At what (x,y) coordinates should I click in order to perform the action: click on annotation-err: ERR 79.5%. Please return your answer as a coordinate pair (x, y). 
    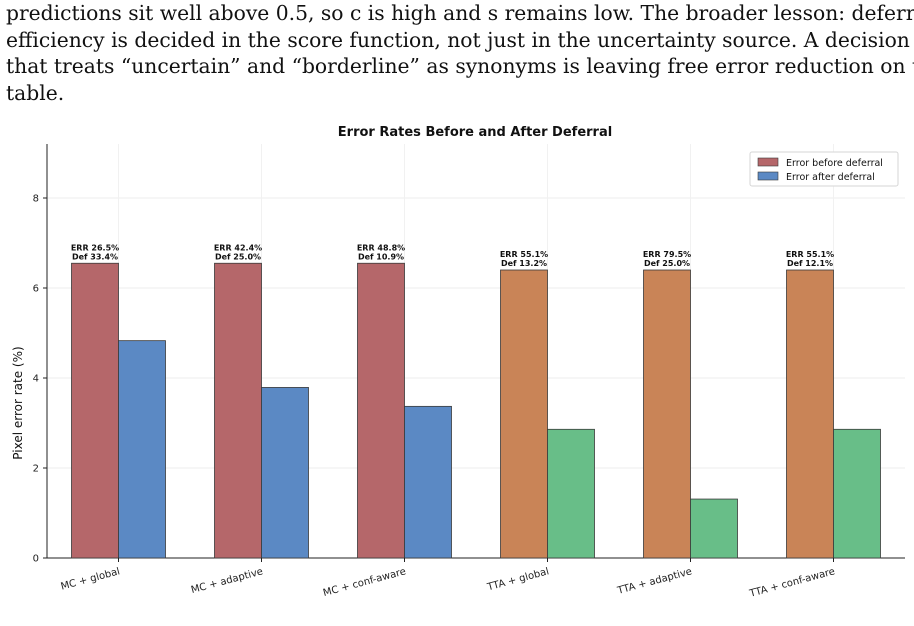
    Looking at the image, I should click on (667, 254).